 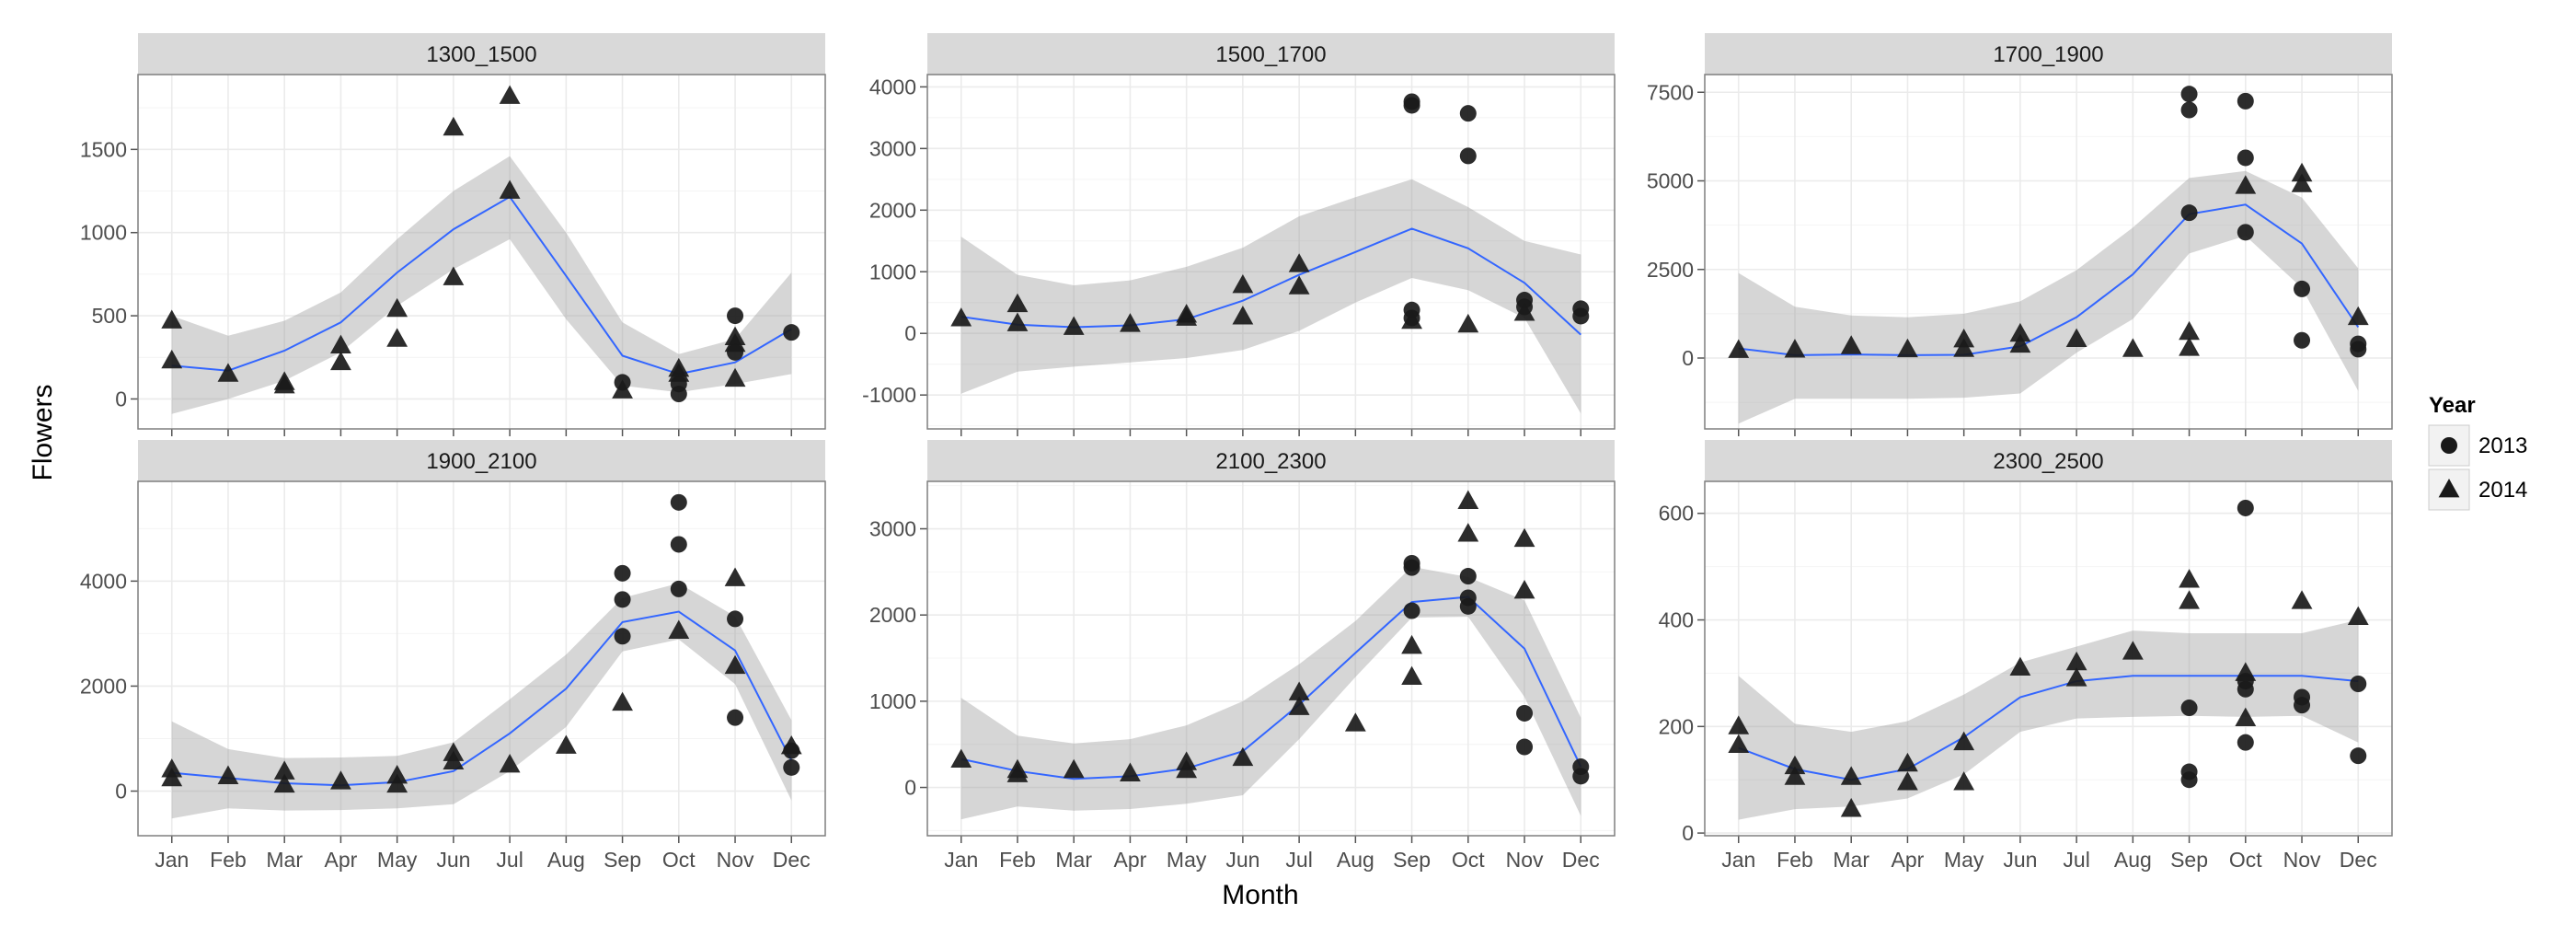 I want to click on y-tick-label: 5000, so click(x=1670, y=181).